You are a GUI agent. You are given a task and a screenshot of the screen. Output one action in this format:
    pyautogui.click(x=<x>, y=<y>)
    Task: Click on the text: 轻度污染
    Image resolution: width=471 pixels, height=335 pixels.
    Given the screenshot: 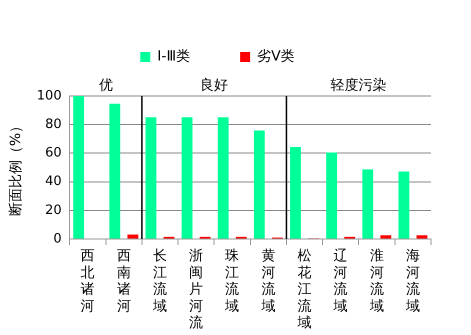 What is the action you would take?
    pyautogui.click(x=358, y=86)
    